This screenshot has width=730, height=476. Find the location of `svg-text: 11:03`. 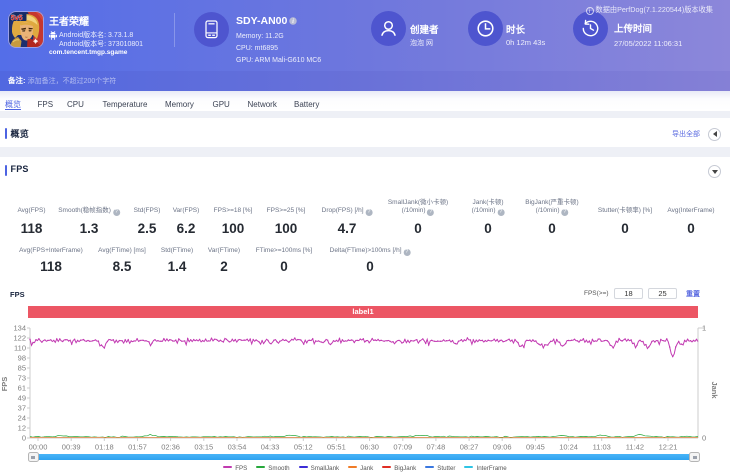

svg-text: 11:03 is located at coordinates (602, 447).